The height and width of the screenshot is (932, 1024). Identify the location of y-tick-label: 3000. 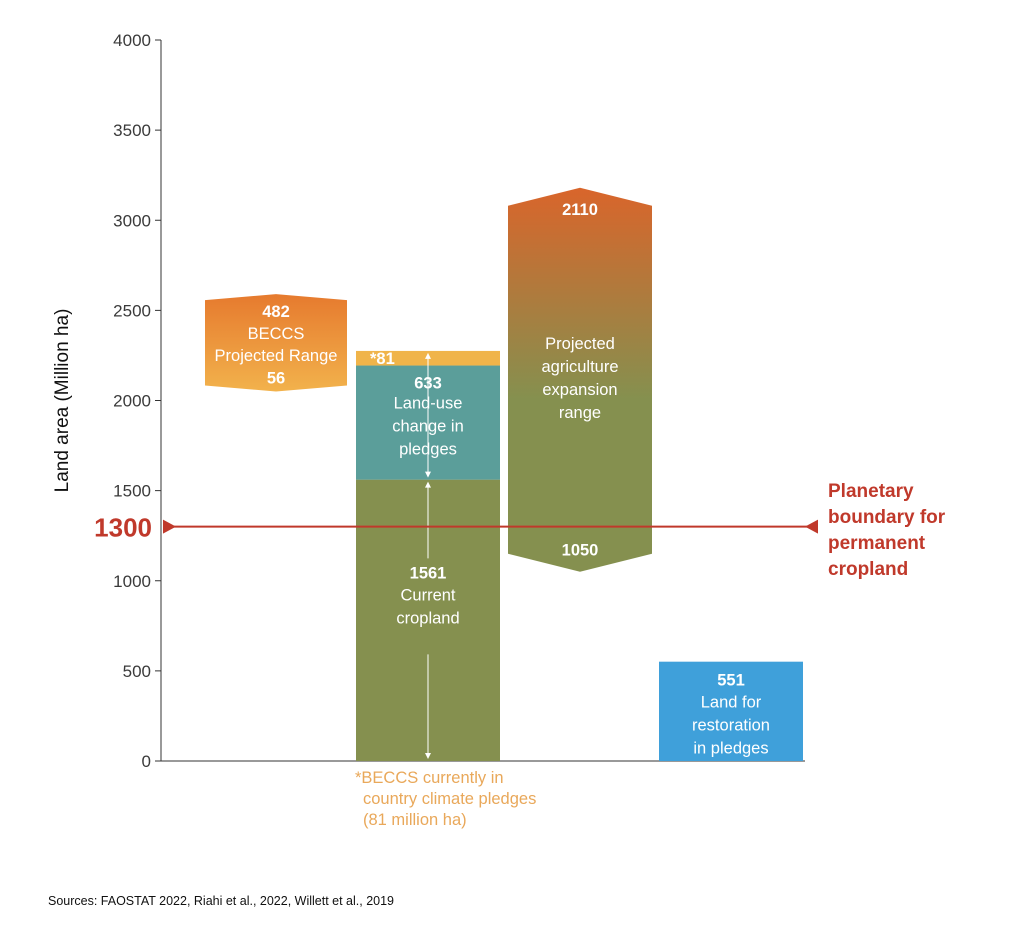
(132, 220).